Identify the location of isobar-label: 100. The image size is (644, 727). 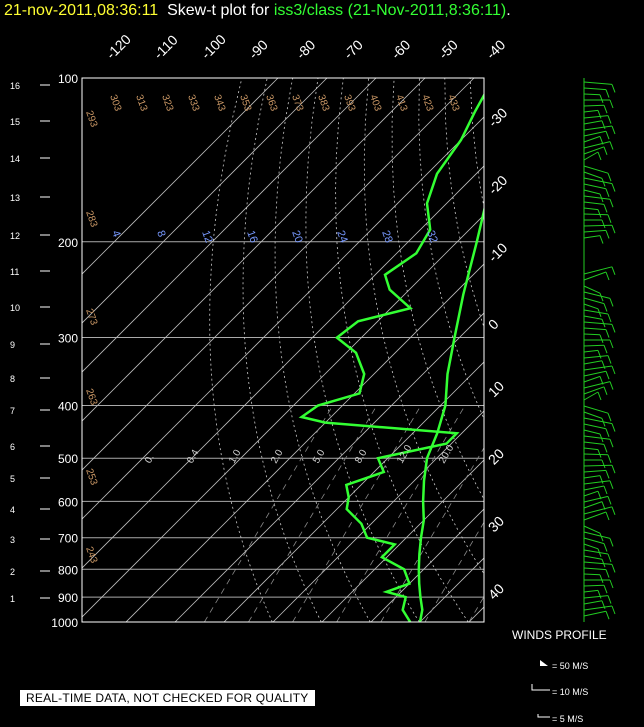
(68, 79).